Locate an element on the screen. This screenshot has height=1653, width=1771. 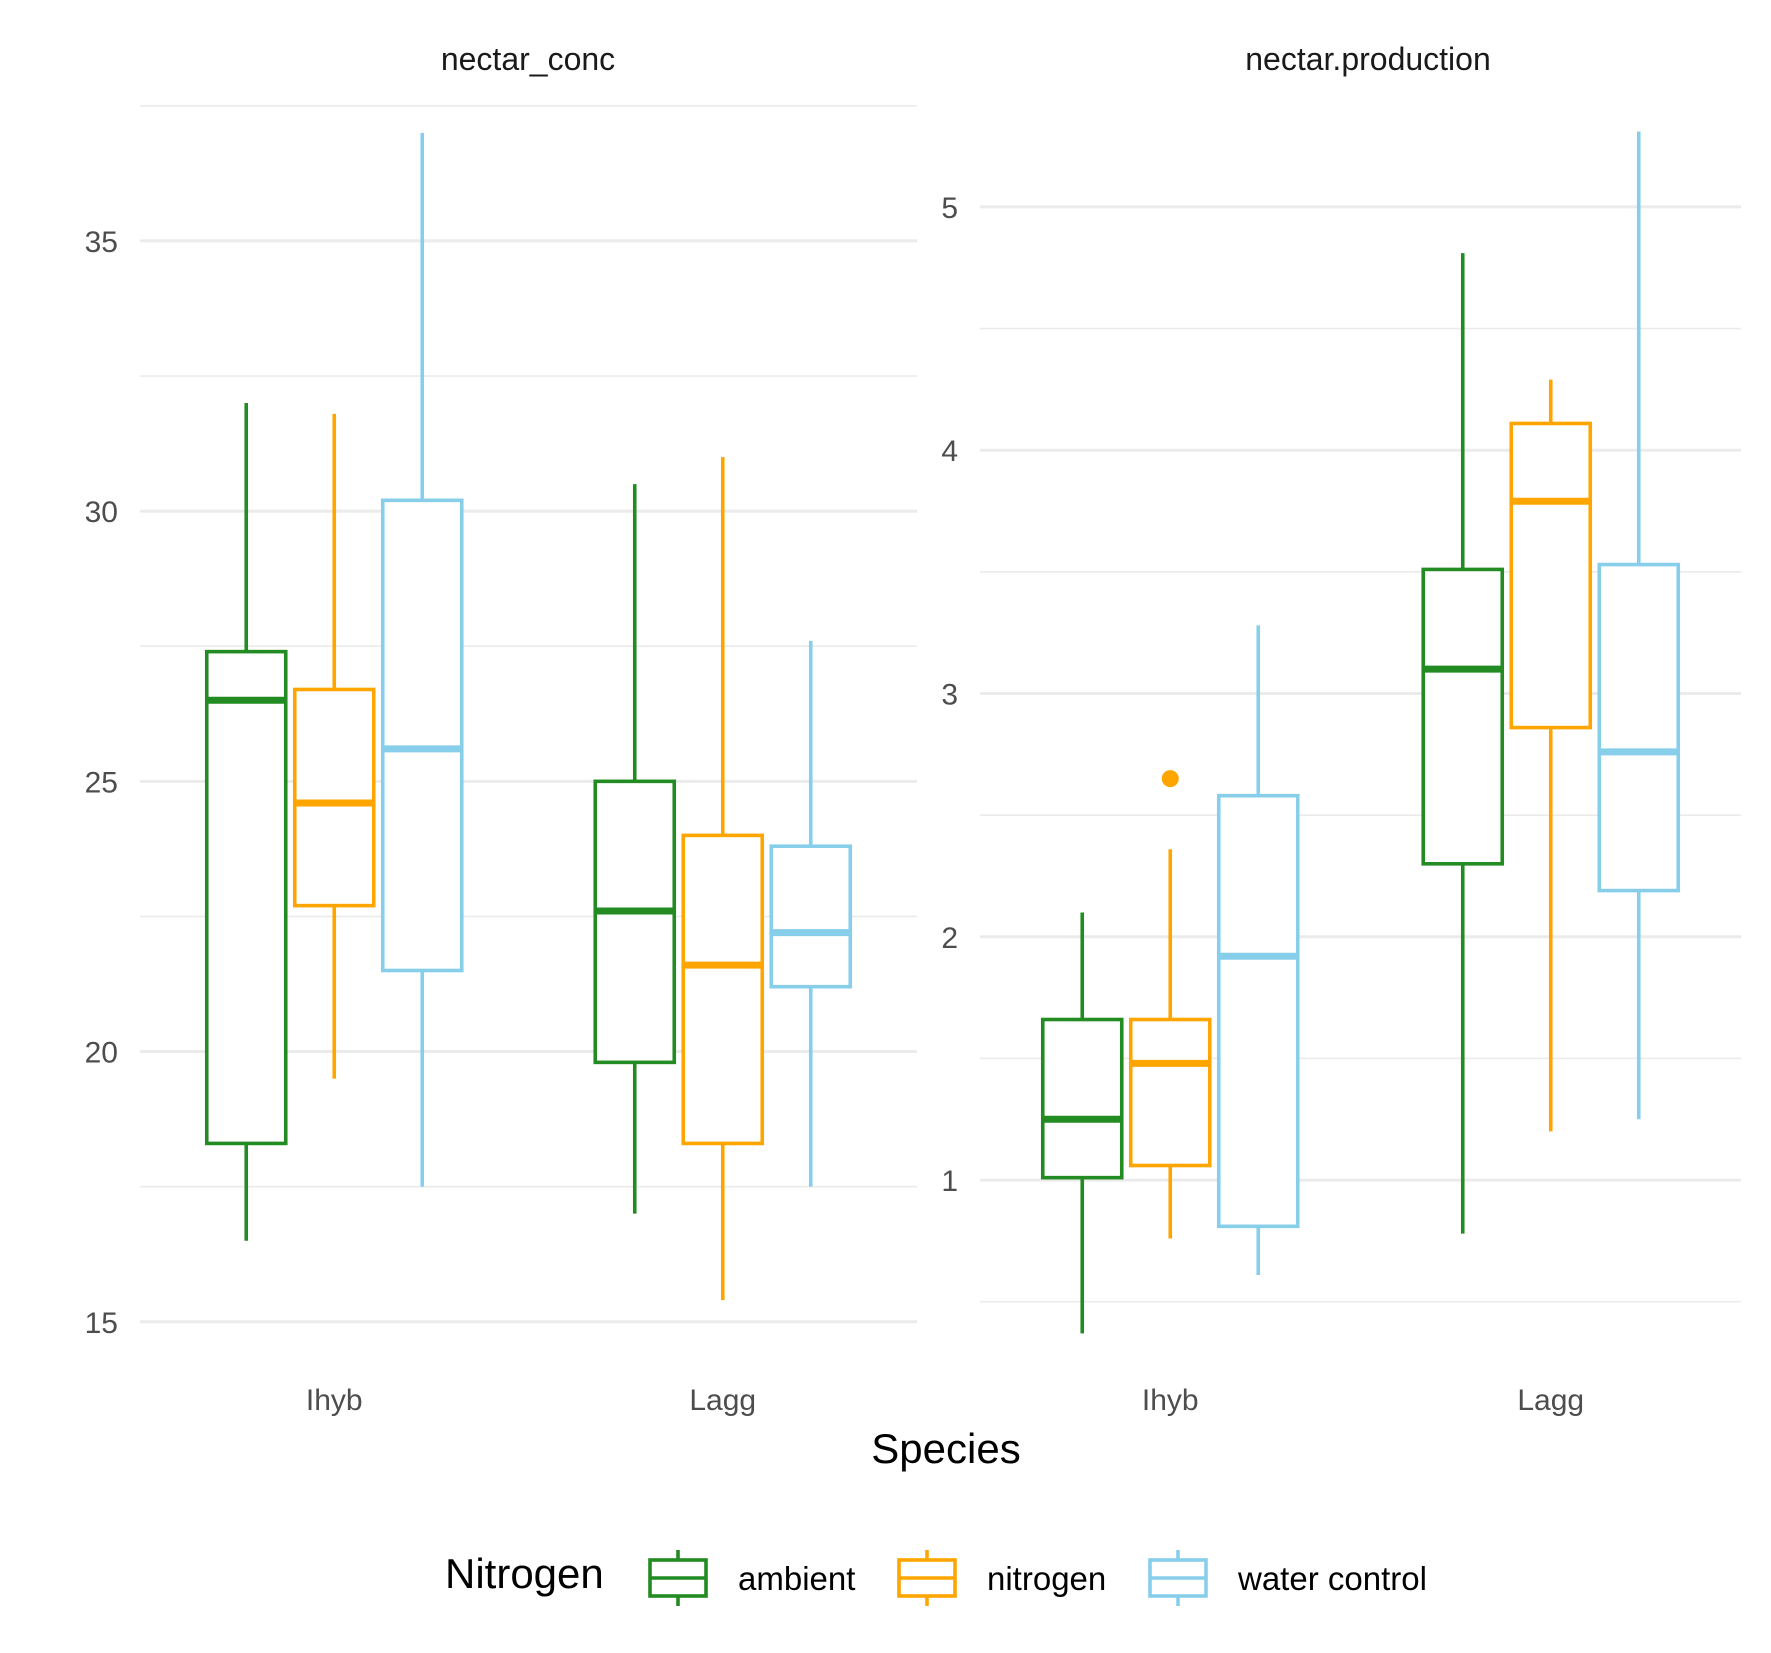
y-tick-label: 25 is located at coordinates (101, 782).